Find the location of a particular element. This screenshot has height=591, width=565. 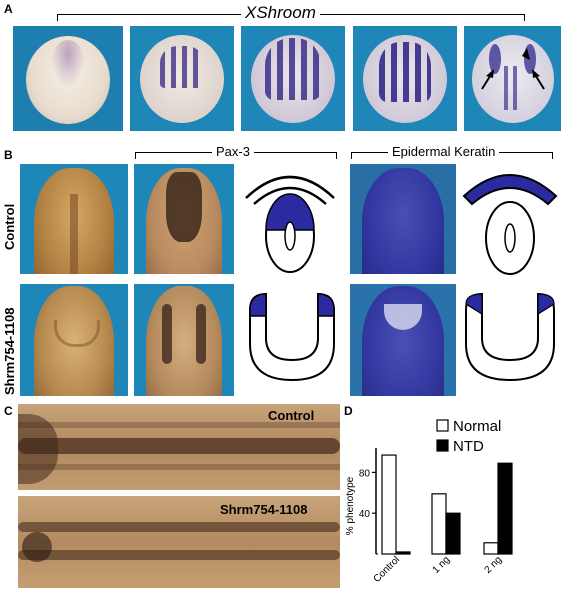

embryo-photo-a5 is located at coordinates (512, 78).